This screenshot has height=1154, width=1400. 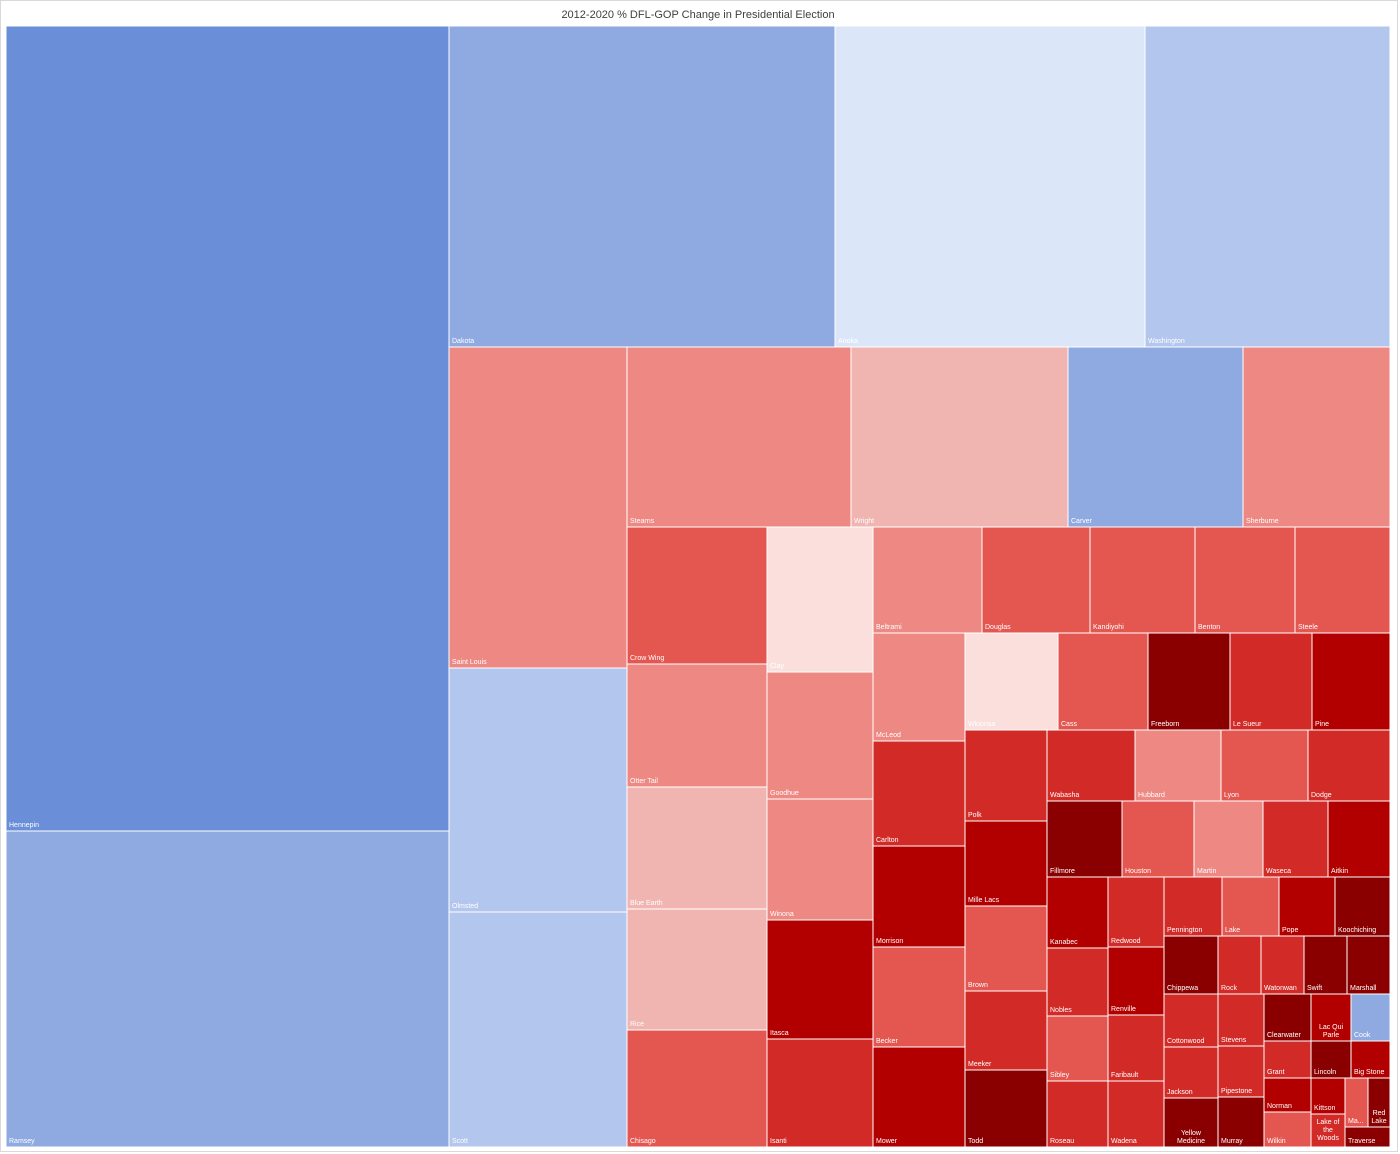 What do you see at coordinates (22, 1141) in the screenshot?
I see `tile-label-ramsey: Ramsey` at bounding box center [22, 1141].